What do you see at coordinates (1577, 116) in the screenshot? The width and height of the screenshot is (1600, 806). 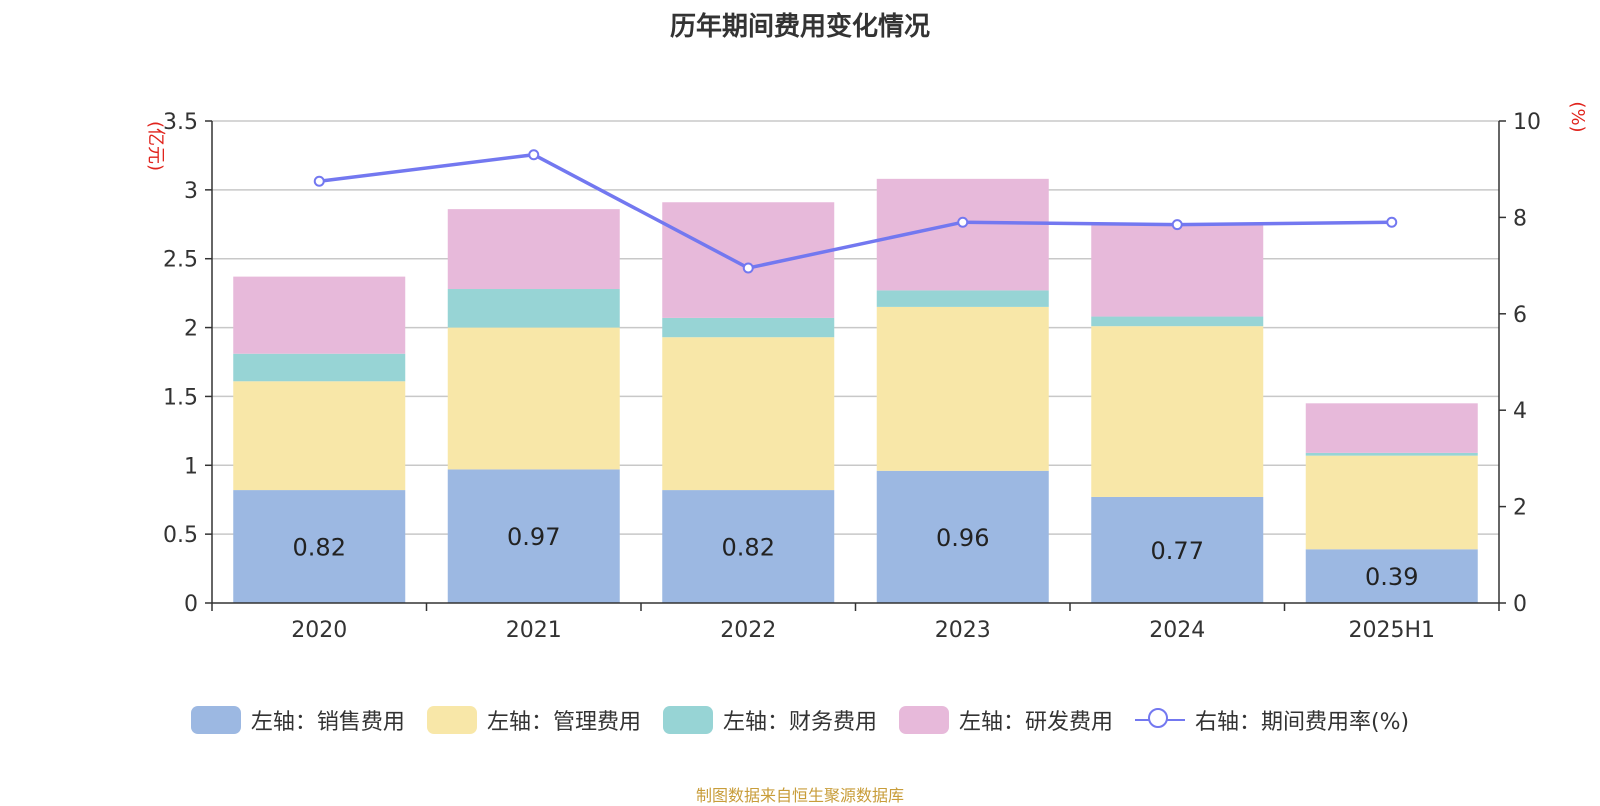 I see `right-axis-unit: (%)` at bounding box center [1577, 116].